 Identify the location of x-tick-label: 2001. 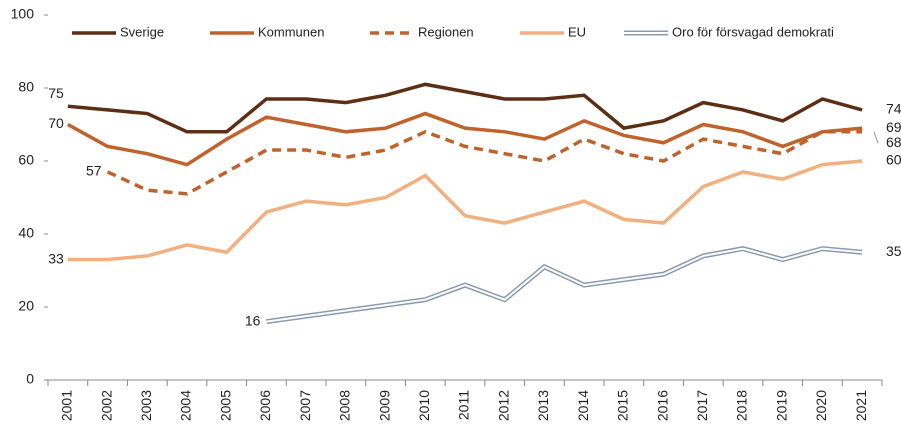
(67, 405).